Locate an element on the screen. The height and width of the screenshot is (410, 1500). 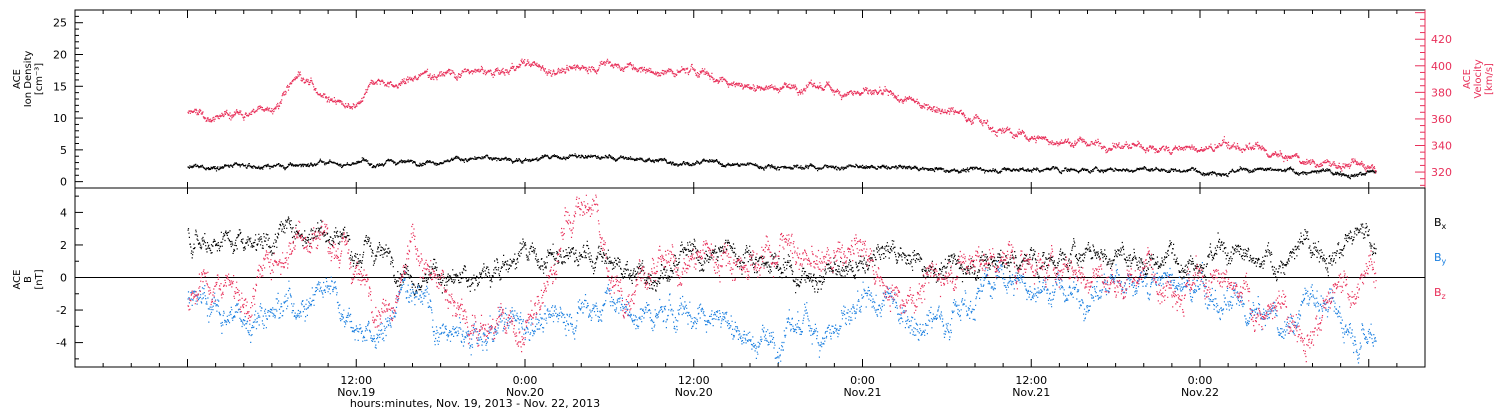
legend-subscript: z is located at coordinates (1444, 296).